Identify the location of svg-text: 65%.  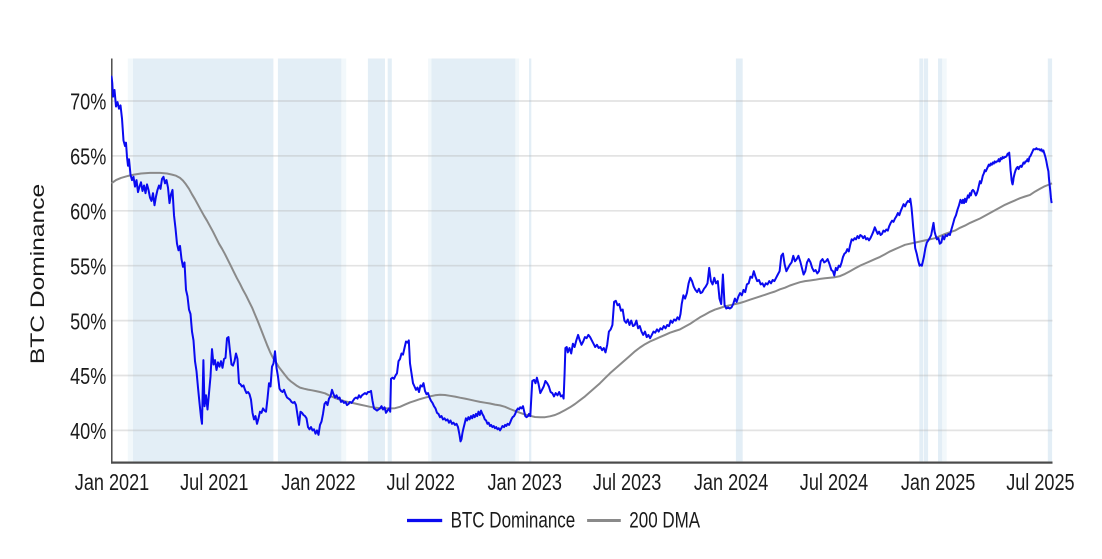
(88, 158).